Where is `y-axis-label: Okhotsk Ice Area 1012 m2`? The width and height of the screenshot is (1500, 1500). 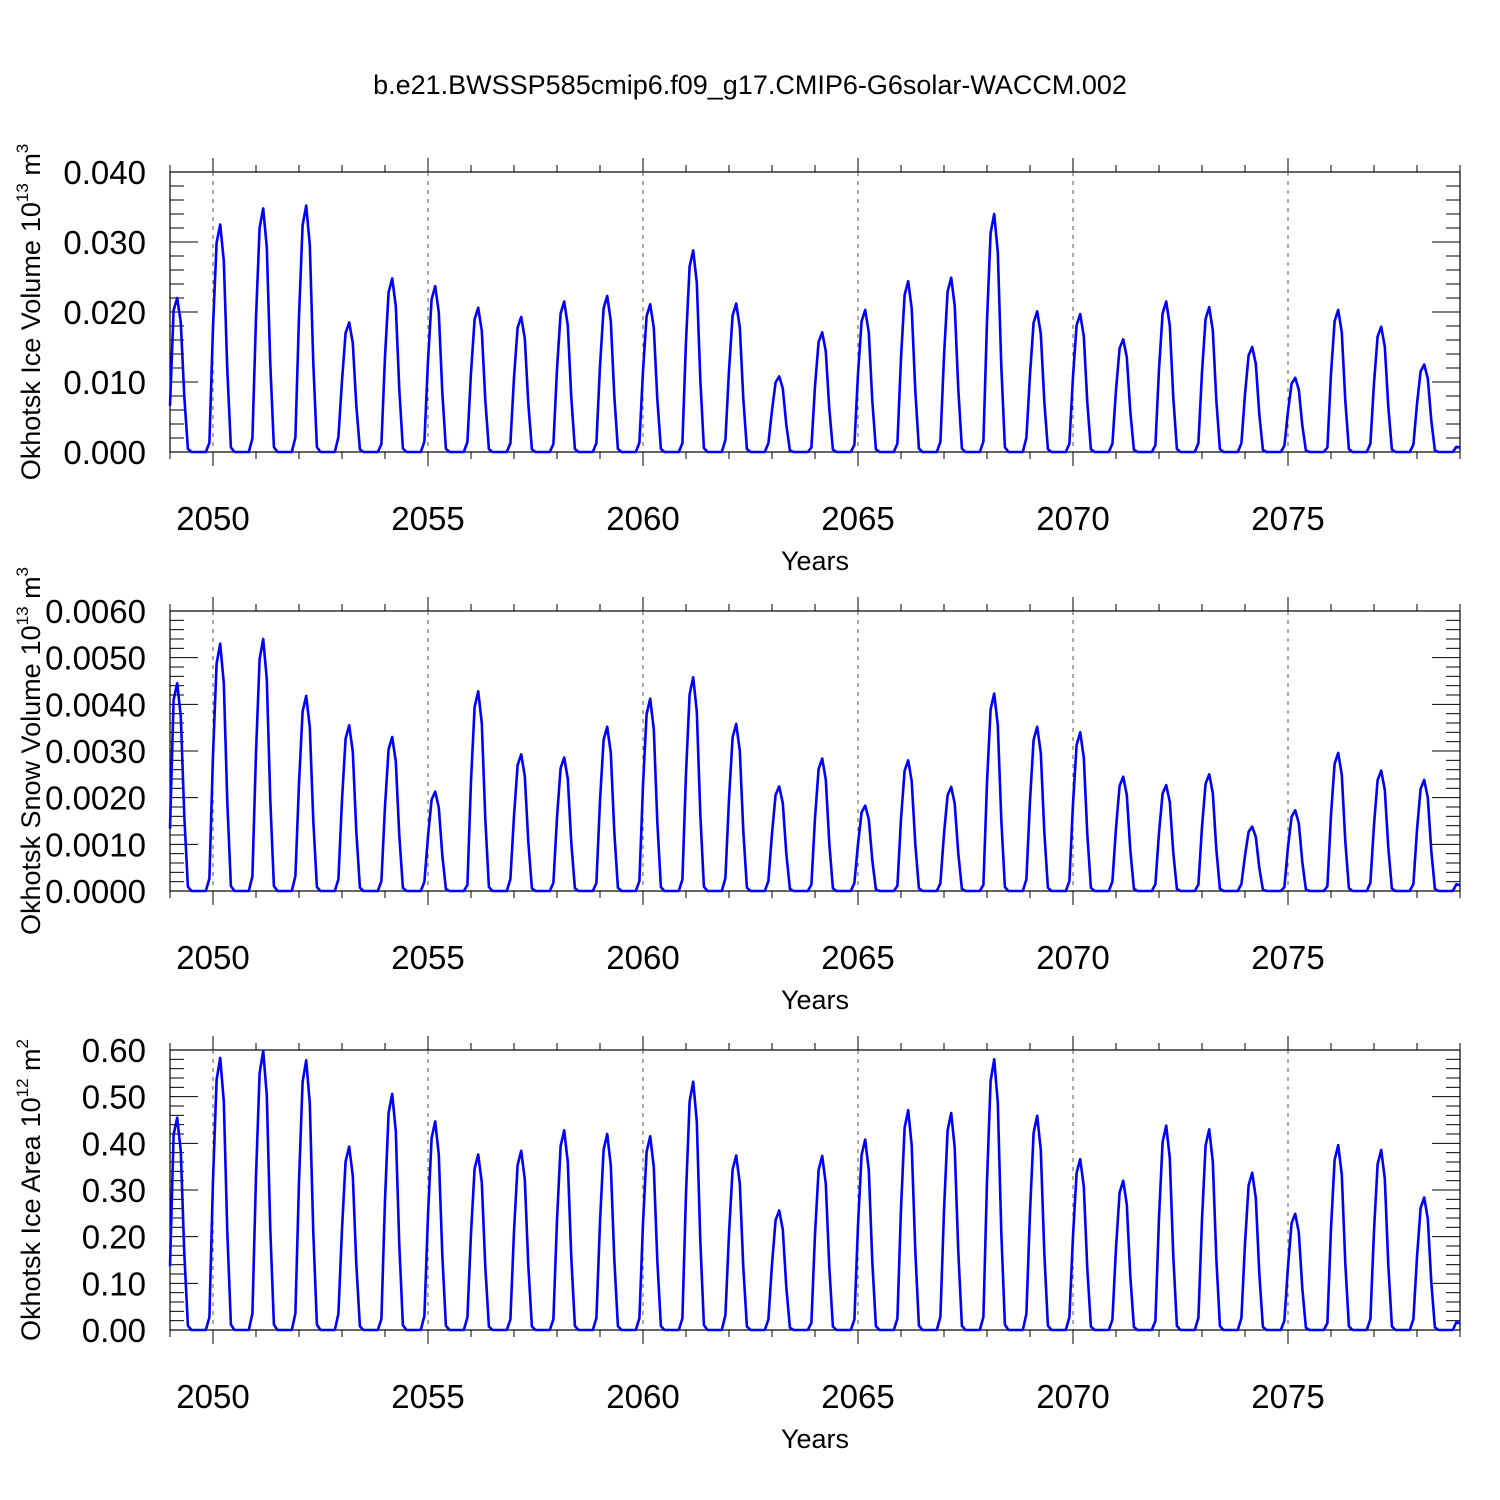 y-axis-label: Okhotsk Ice Area 1012 m2 is located at coordinates (29, 1190).